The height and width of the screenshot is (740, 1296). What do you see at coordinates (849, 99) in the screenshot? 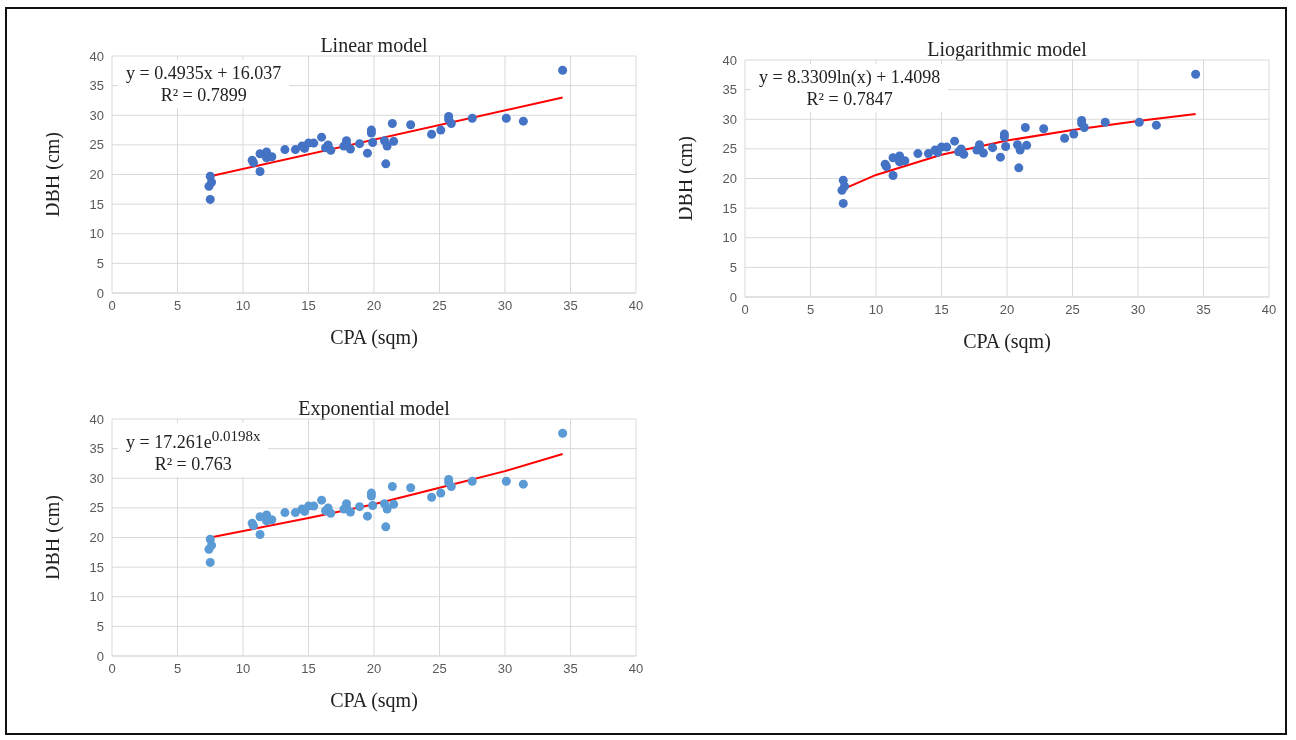
I see `annotation: R² = 0.7847` at bounding box center [849, 99].